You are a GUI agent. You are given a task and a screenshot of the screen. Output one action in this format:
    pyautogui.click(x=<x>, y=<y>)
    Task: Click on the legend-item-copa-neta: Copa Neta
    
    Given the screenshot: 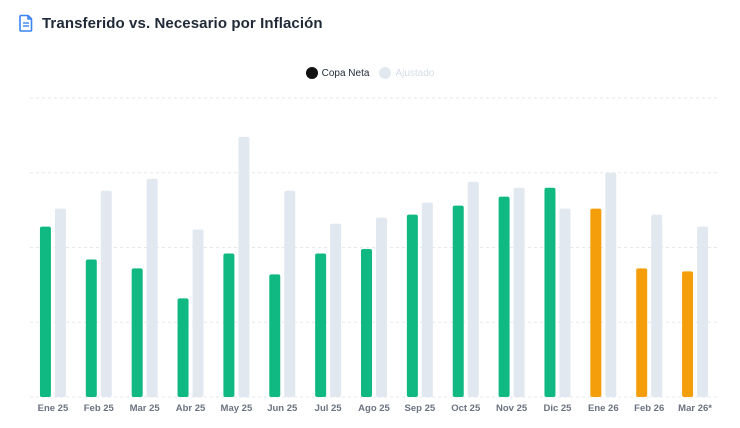 What is the action you would take?
    pyautogui.click(x=337, y=73)
    